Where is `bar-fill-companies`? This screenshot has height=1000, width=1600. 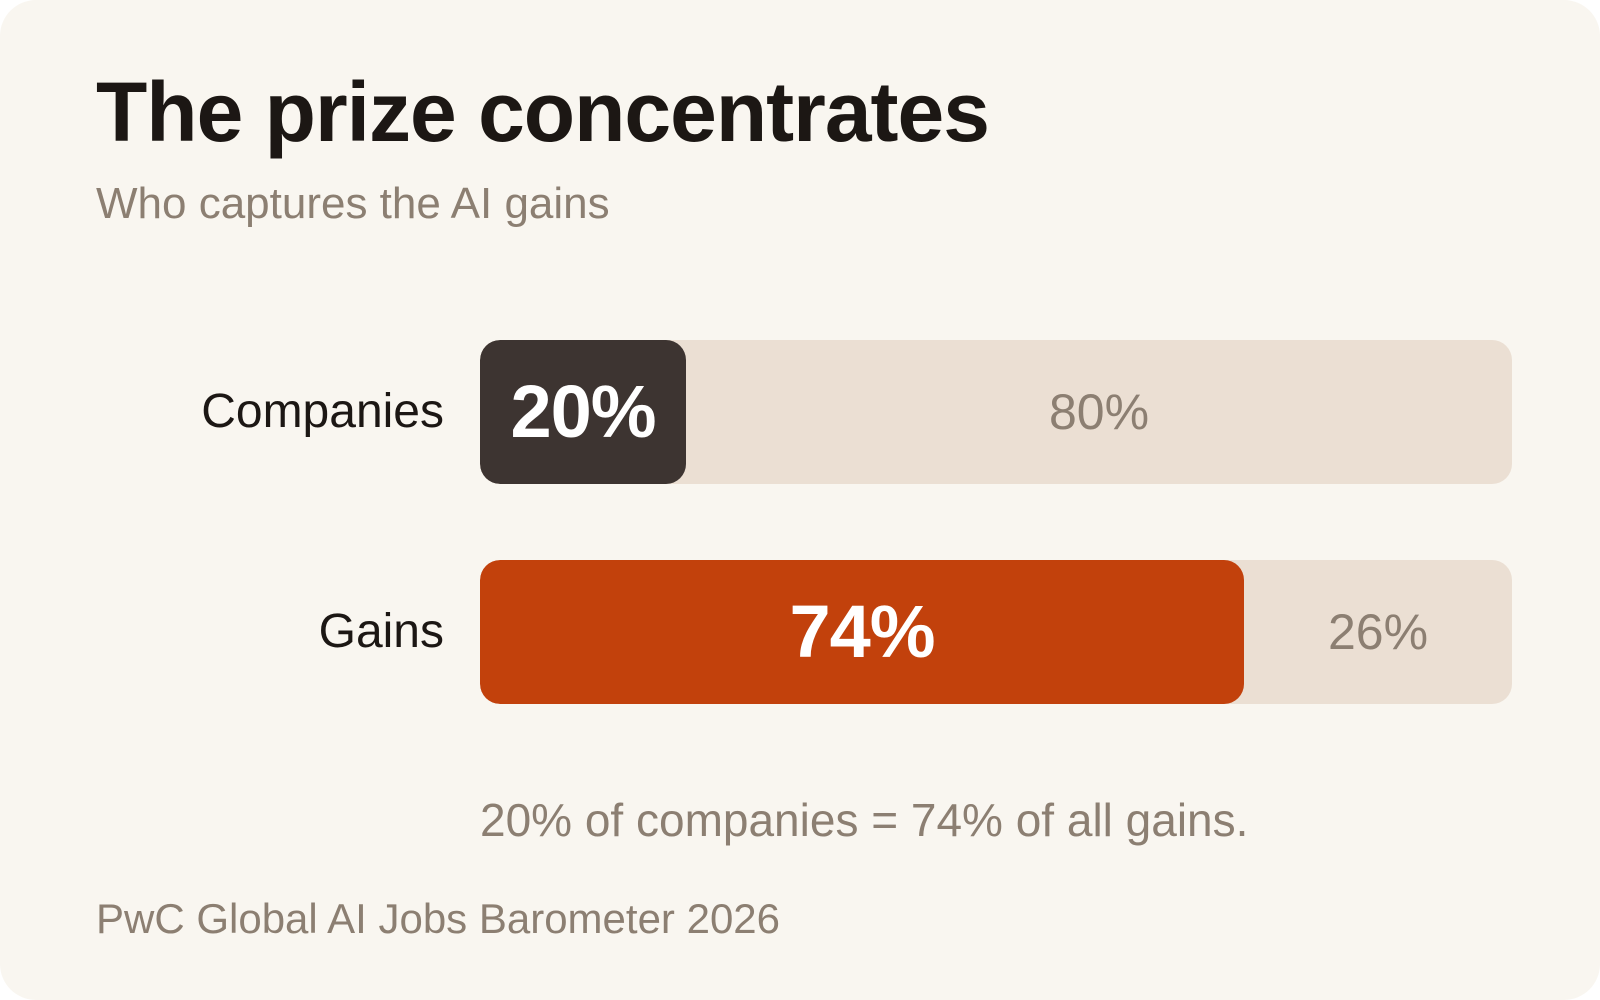
bar-fill-companies is located at coordinates (583, 412).